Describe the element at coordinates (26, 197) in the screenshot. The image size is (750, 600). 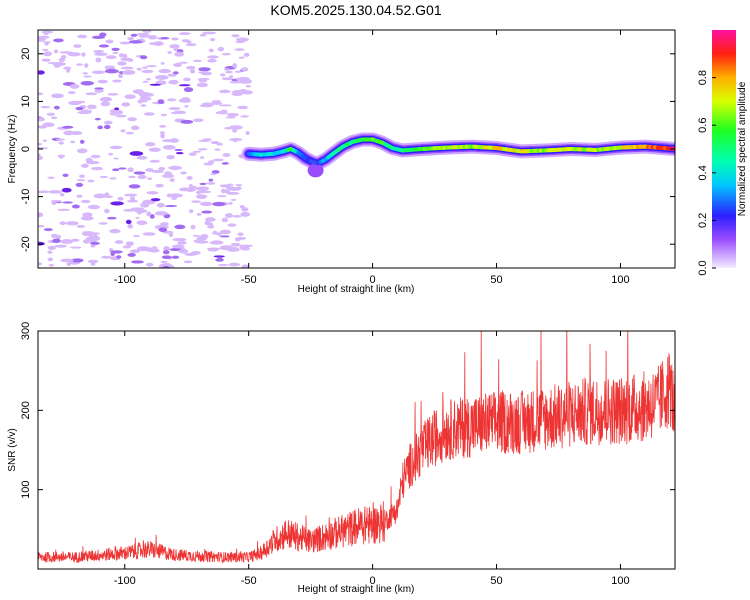
I see `spectrogram-ytick-label: -10` at that location.